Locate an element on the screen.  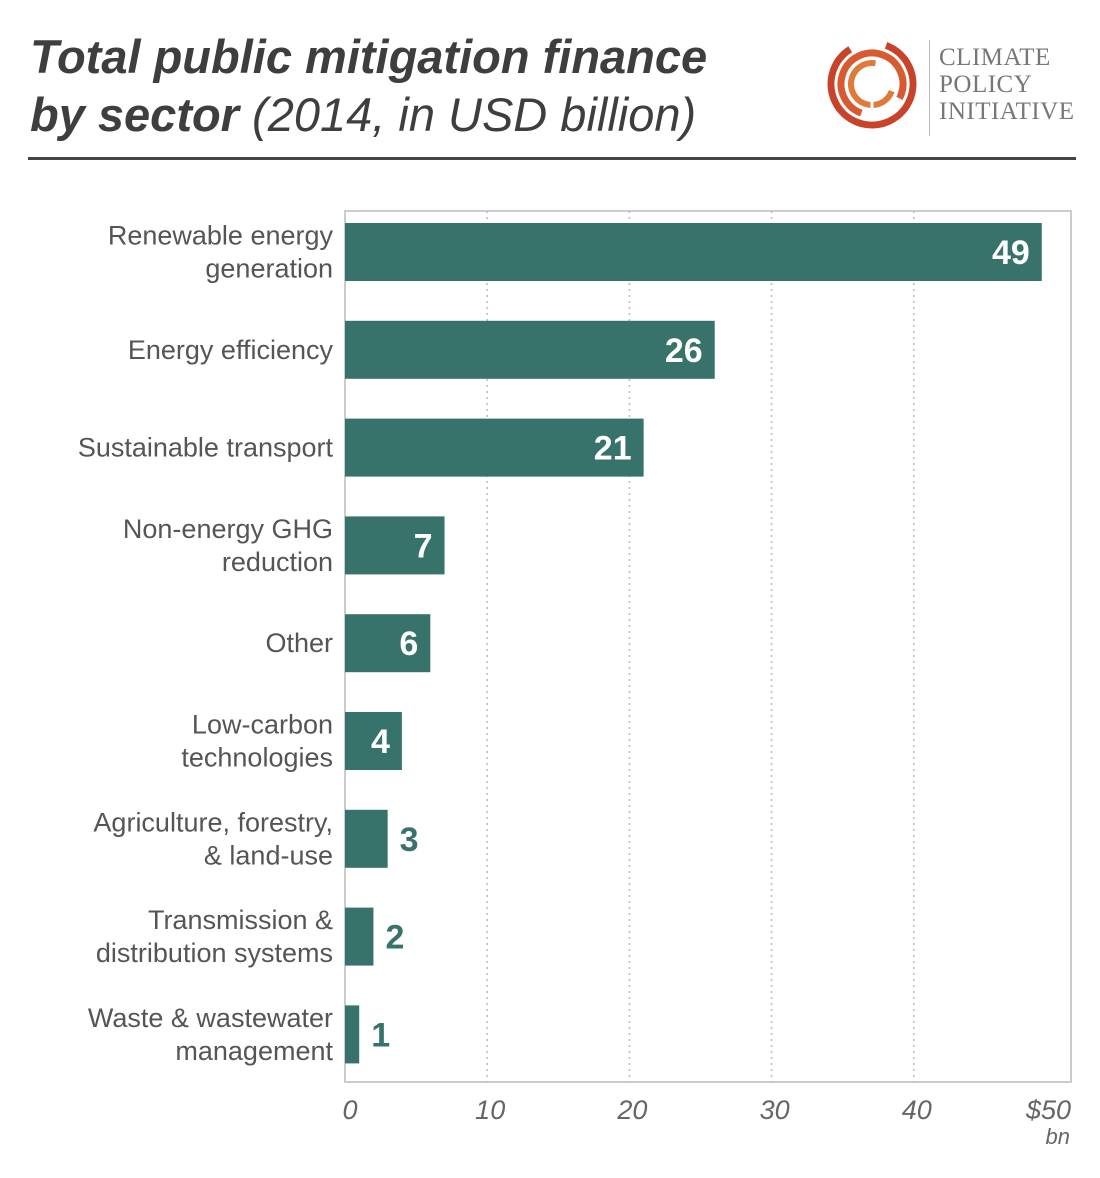
category-label-6: Agriculture, forestry, & land-use is located at coordinates (213, 838).